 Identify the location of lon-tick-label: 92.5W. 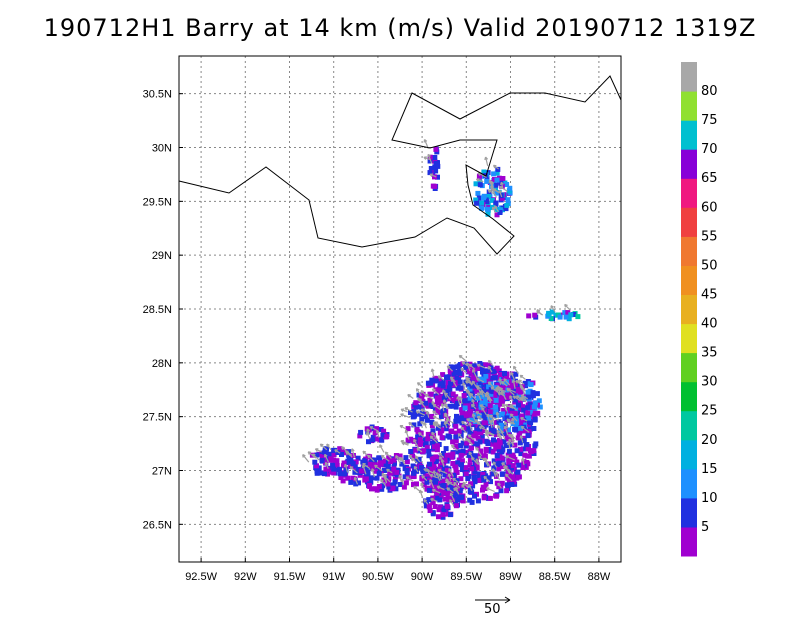
(201, 577).